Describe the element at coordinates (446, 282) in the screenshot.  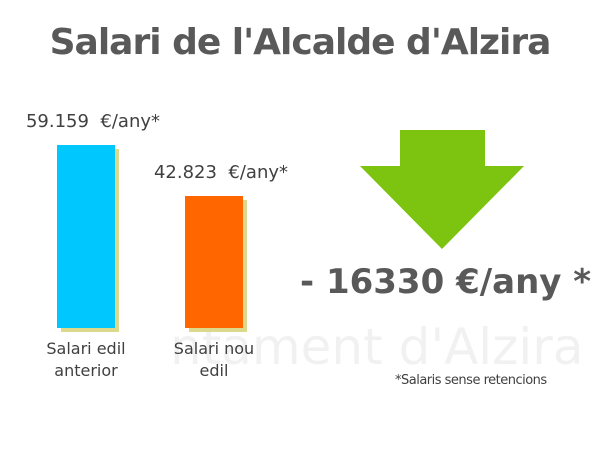
I see `annotation: - 16330 €/any *` at that location.